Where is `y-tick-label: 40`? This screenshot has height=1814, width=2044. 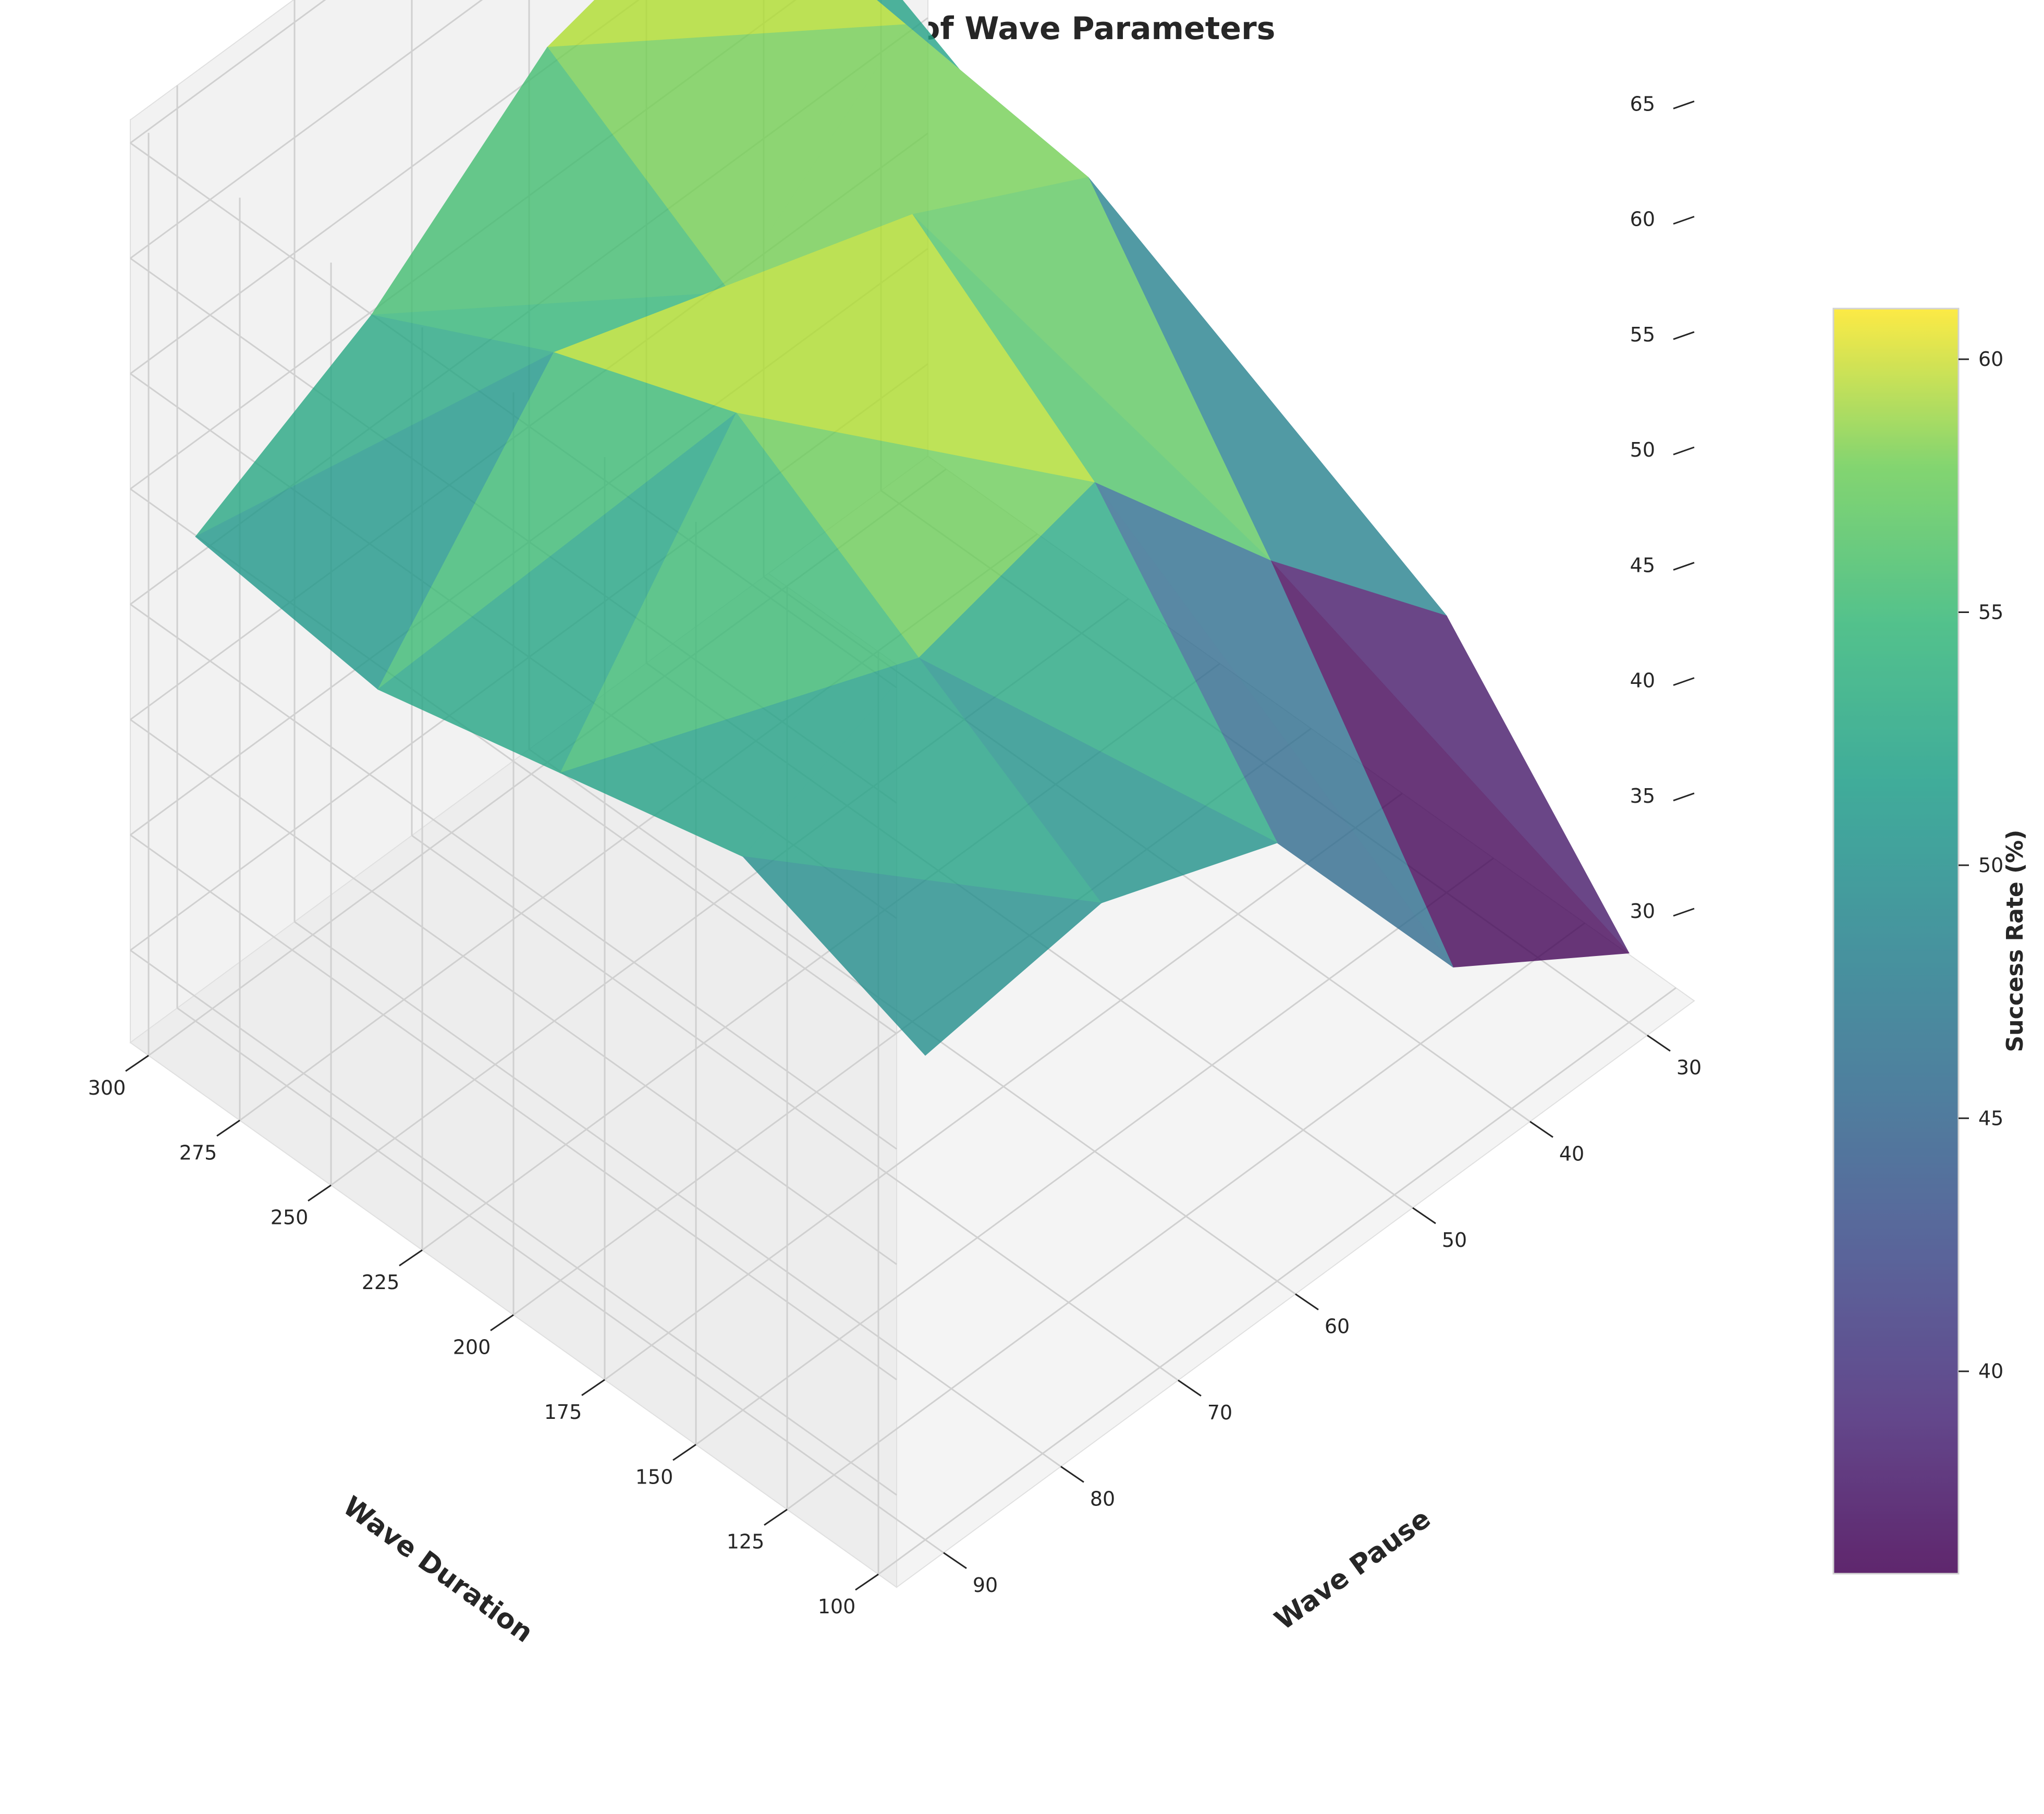
y-tick-label: 40 is located at coordinates (1572, 1154).